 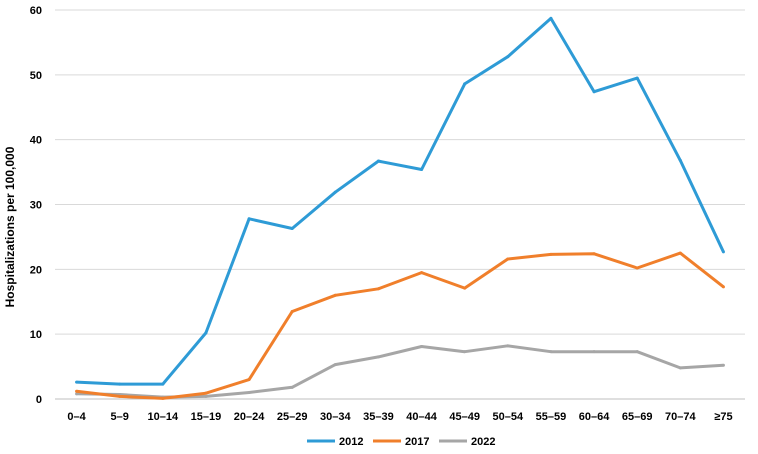 What do you see at coordinates (417, 442) in the screenshot?
I see `legend-label: 2017` at bounding box center [417, 442].